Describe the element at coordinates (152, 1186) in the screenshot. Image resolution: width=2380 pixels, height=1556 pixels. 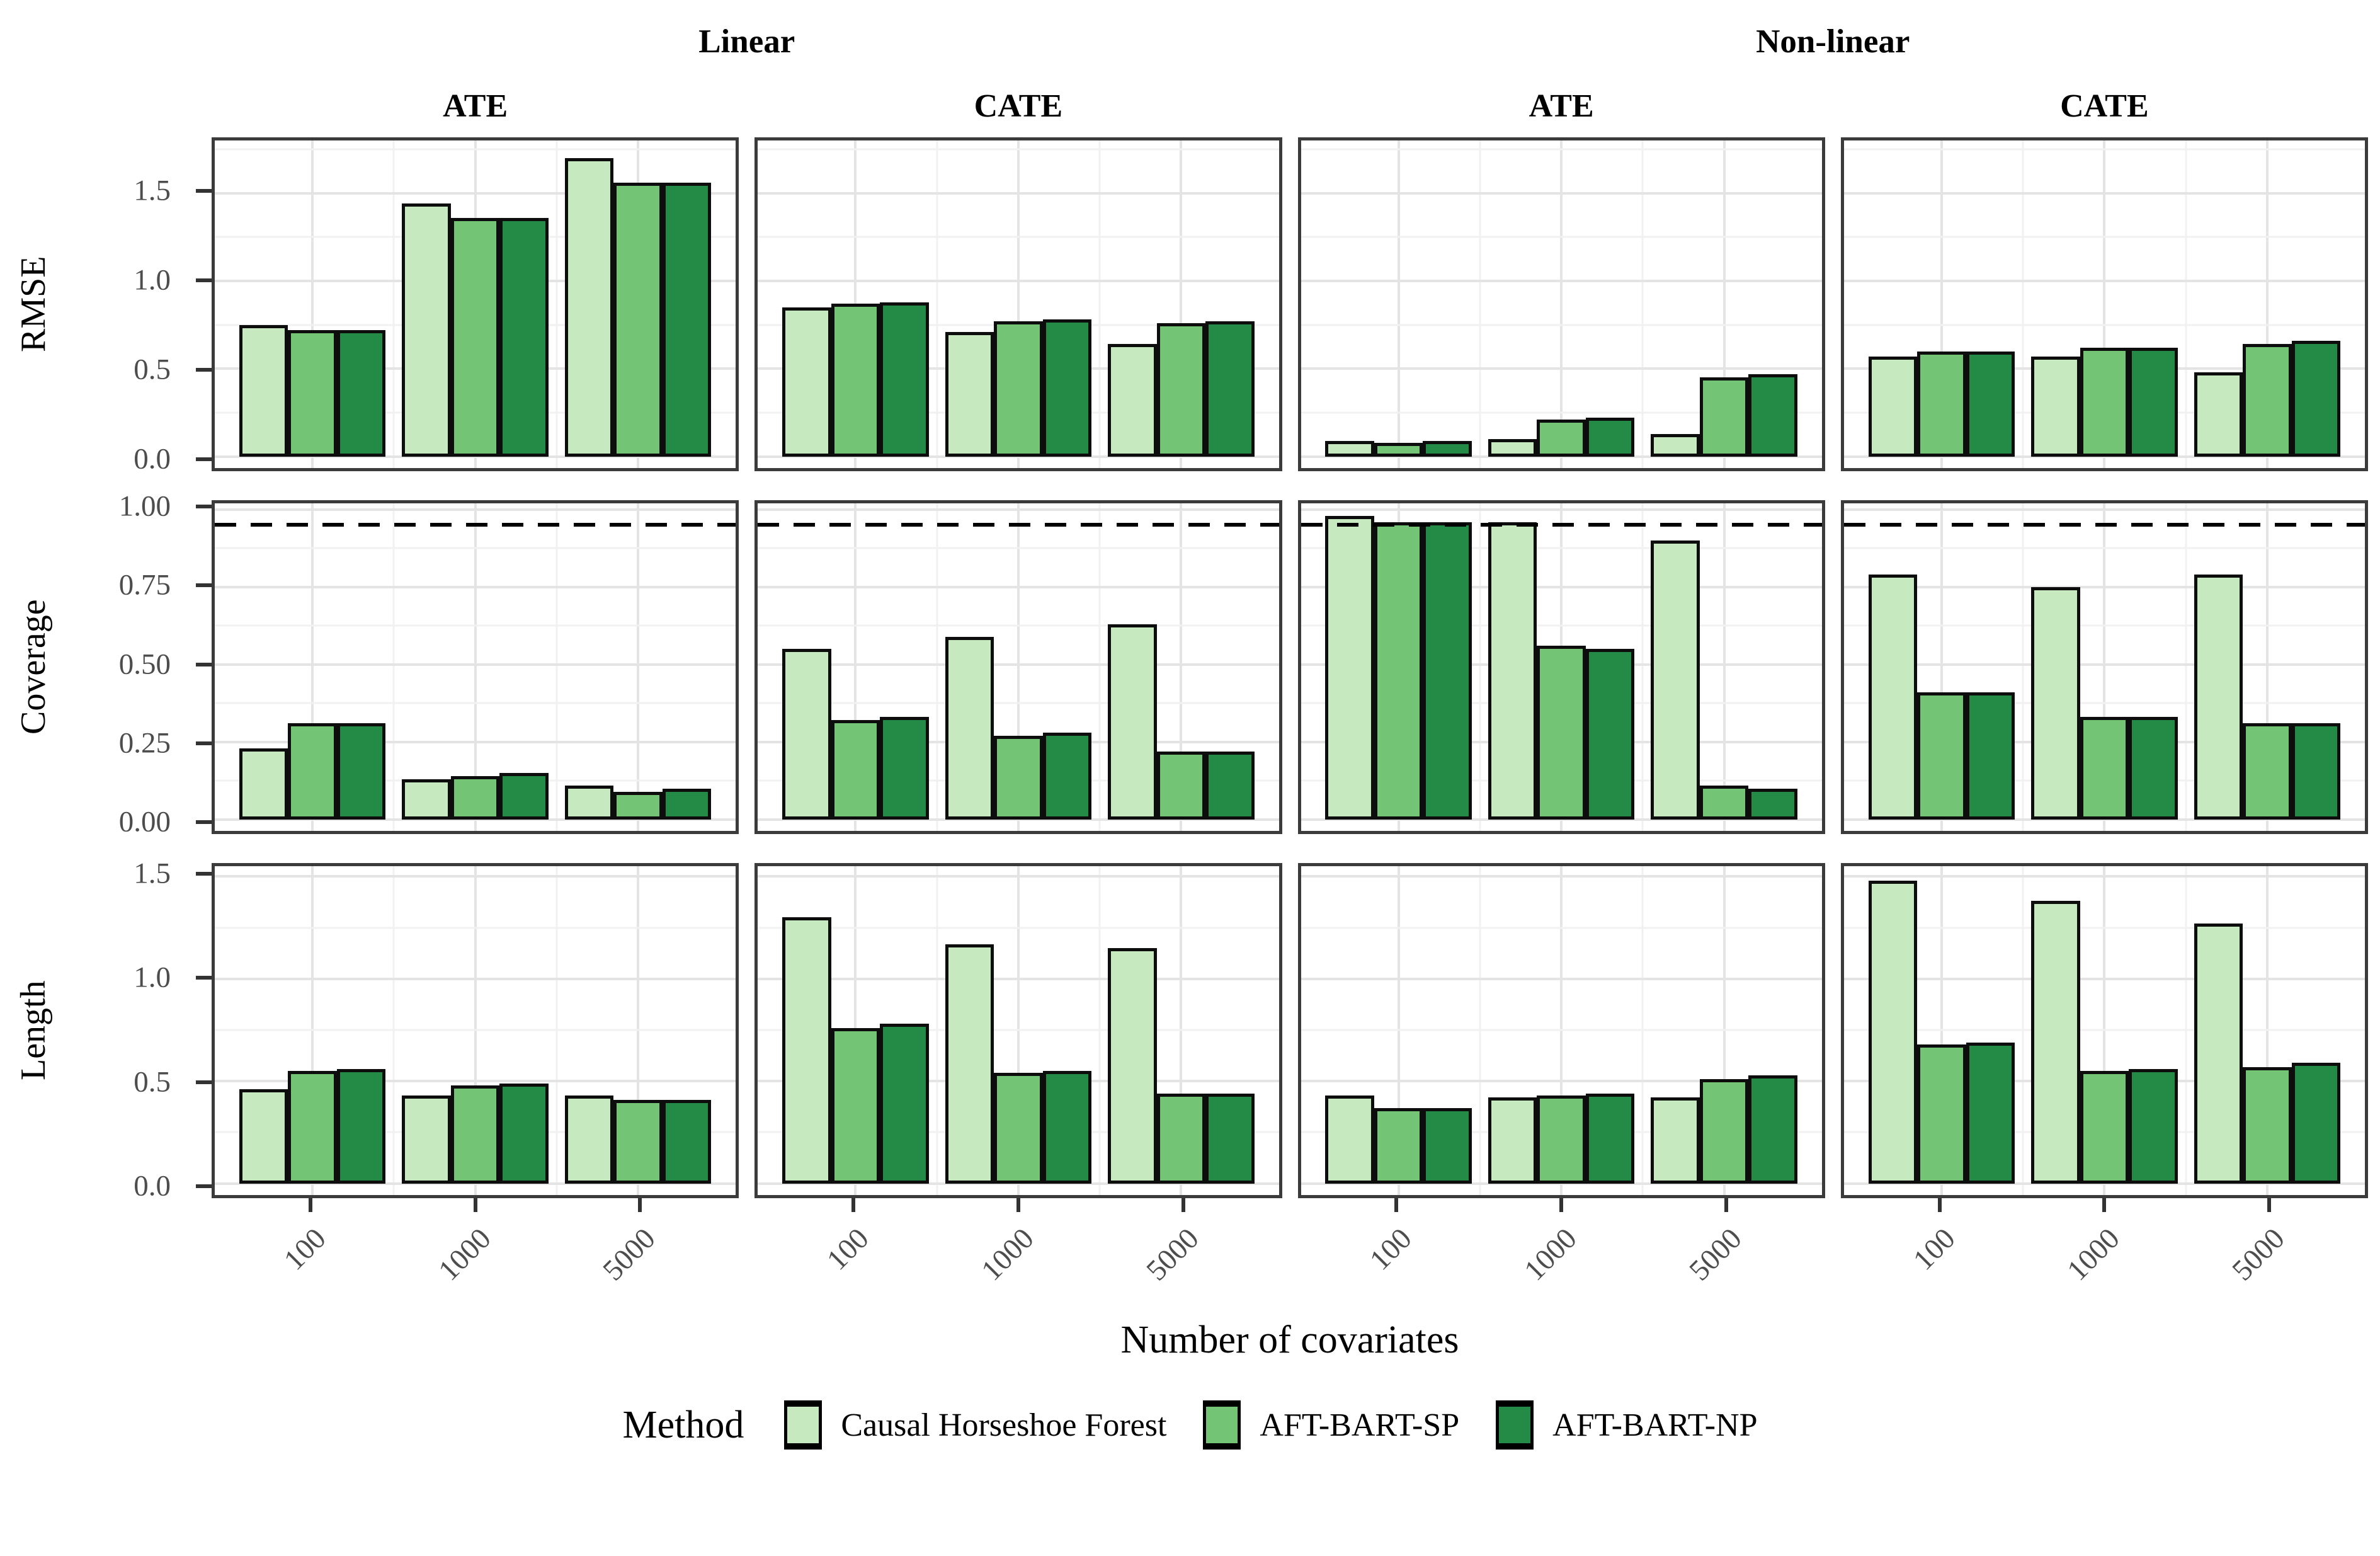
I see `y-tick-label: 0.0` at that location.